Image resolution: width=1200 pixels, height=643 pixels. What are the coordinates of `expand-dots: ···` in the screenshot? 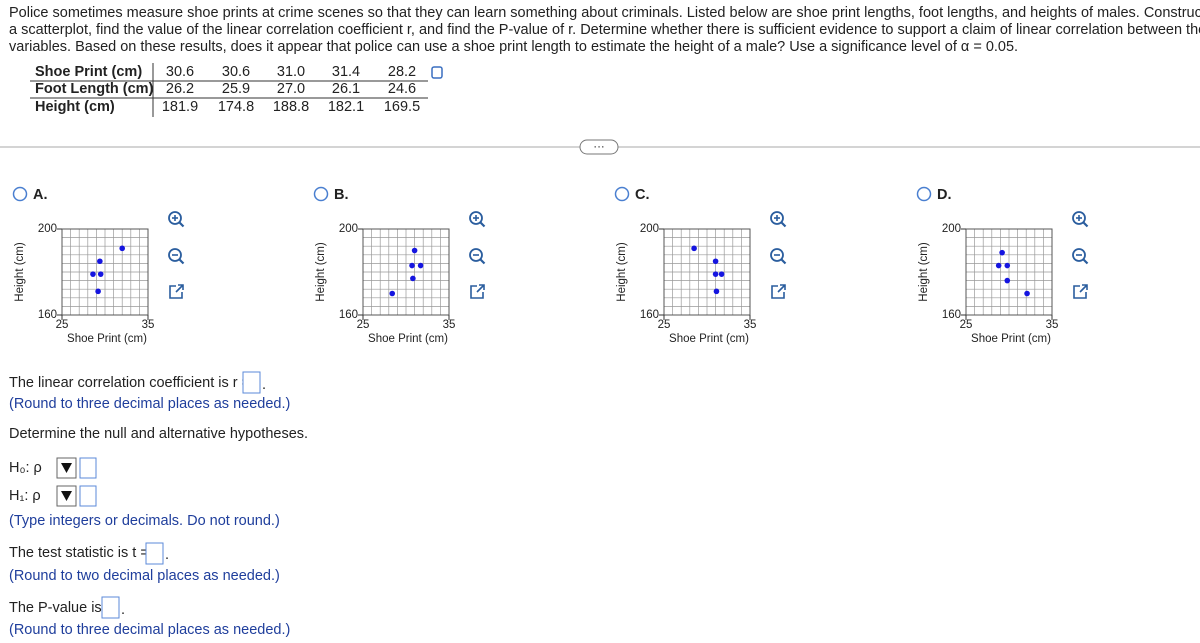 It's located at (599, 147).